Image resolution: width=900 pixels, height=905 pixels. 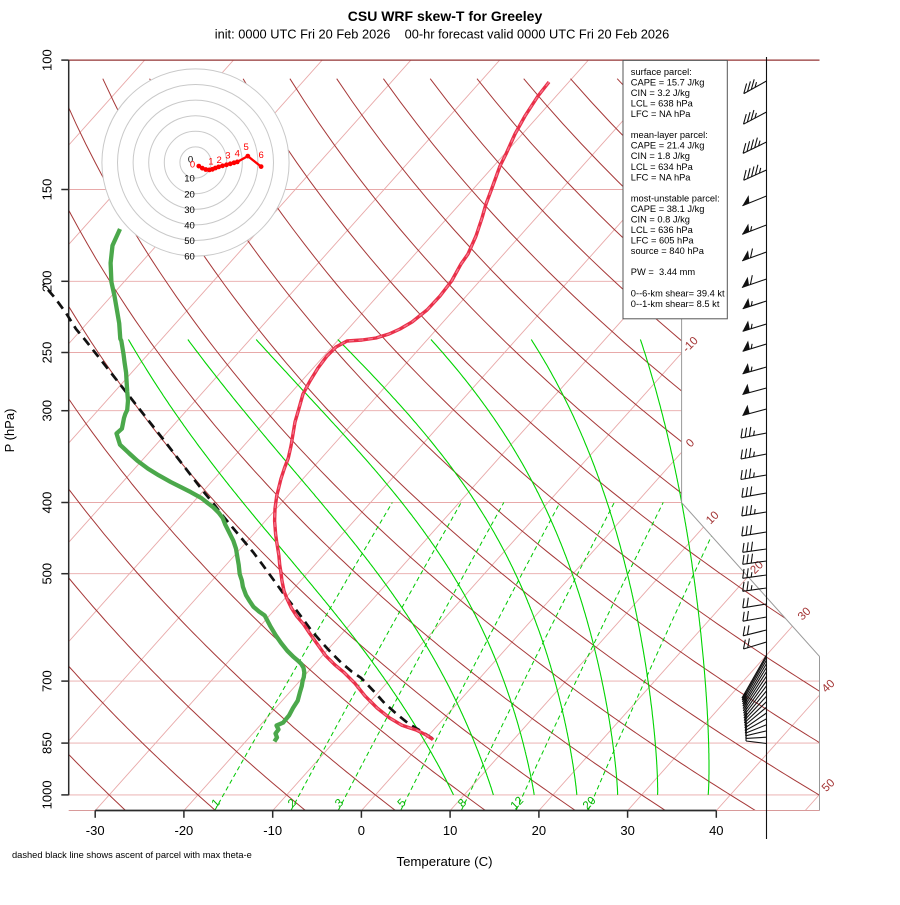 I want to click on svg-text: 1000, so click(x=47, y=794).